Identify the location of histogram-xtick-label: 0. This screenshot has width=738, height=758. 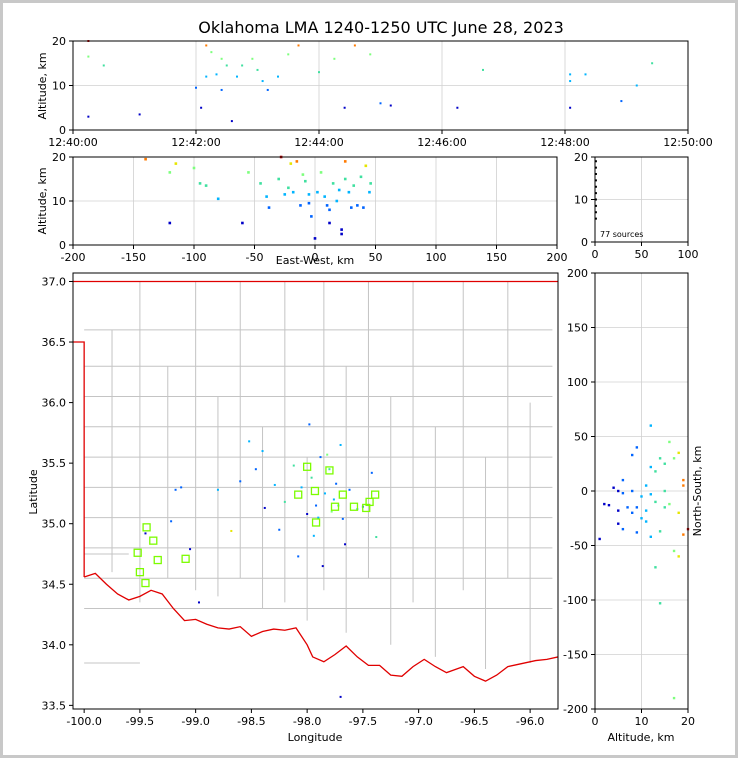
(595, 254).